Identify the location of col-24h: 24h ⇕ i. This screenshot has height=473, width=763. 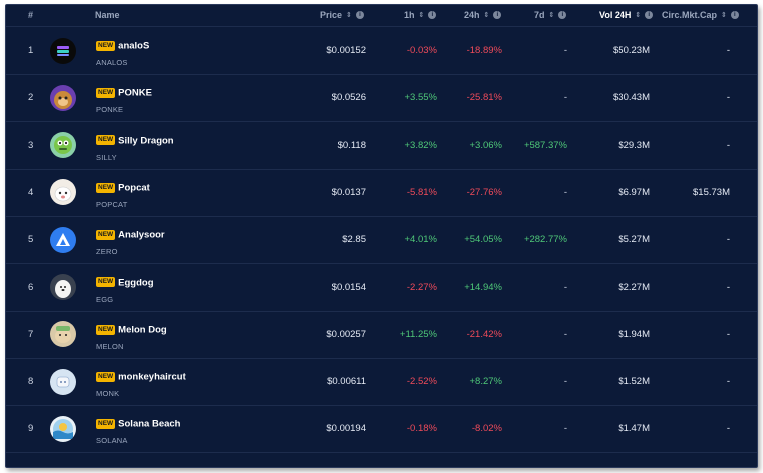
(483, 15).